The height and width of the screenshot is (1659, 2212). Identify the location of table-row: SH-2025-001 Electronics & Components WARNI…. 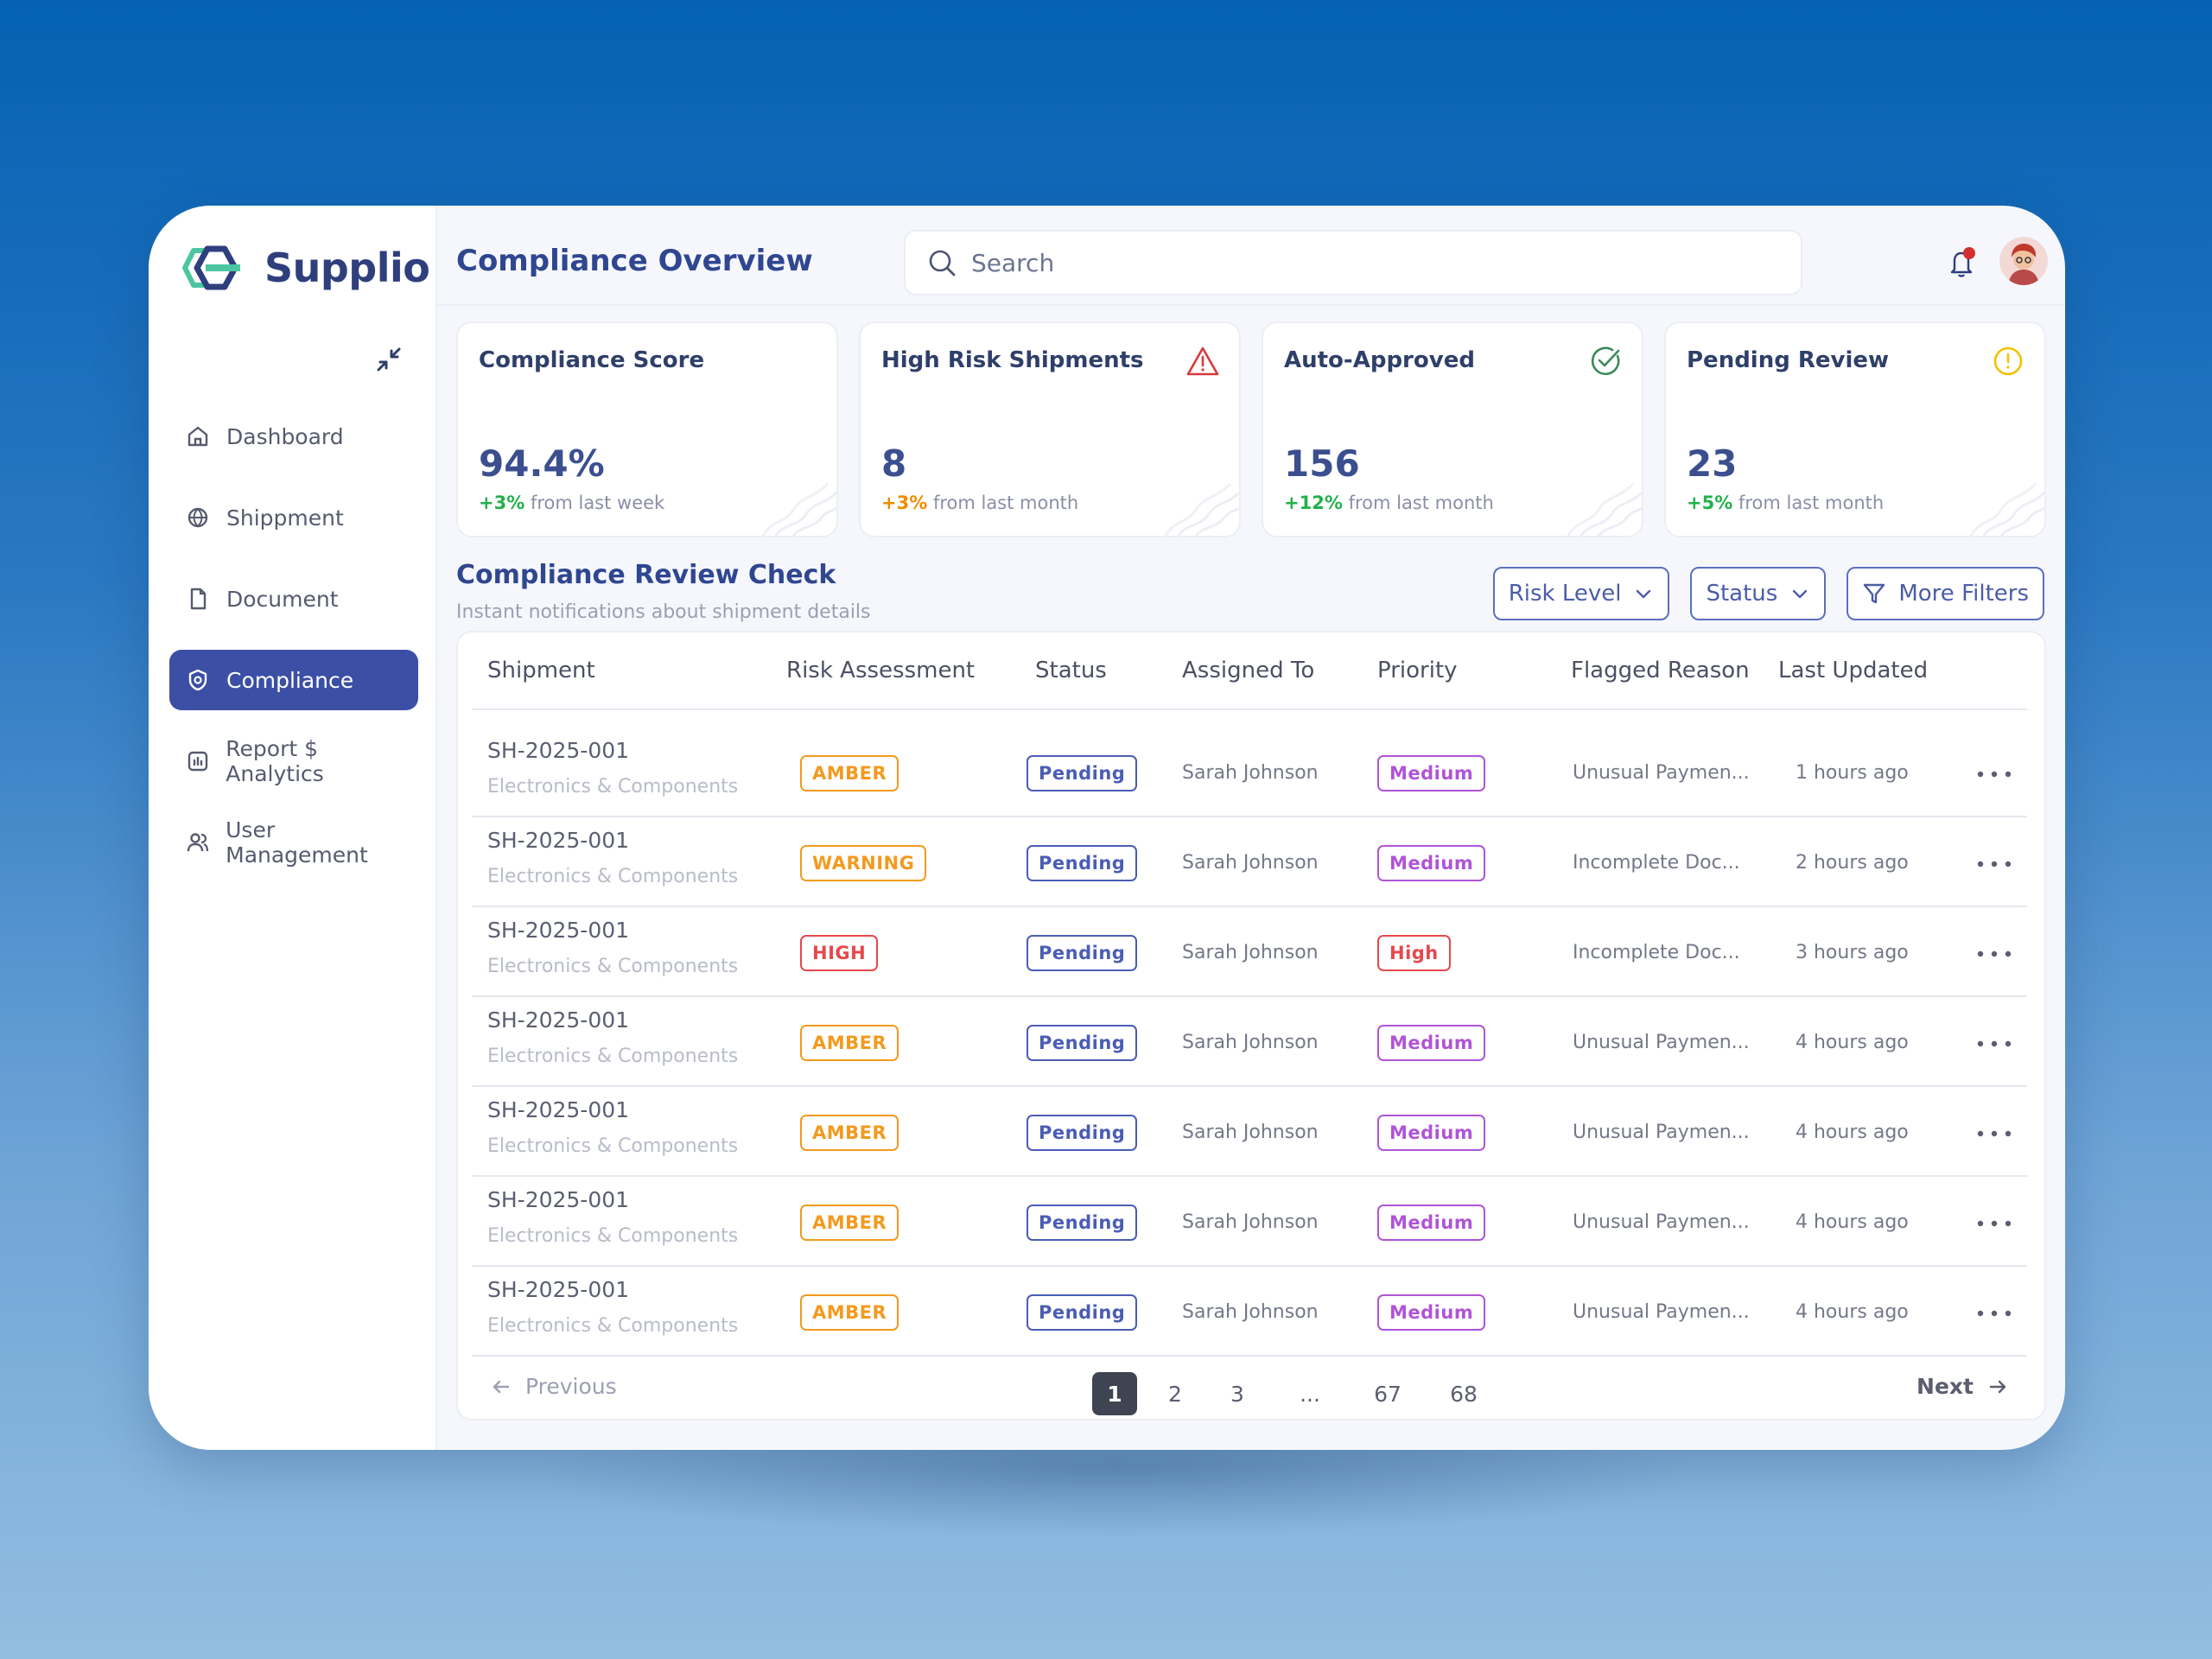
(1249, 862).